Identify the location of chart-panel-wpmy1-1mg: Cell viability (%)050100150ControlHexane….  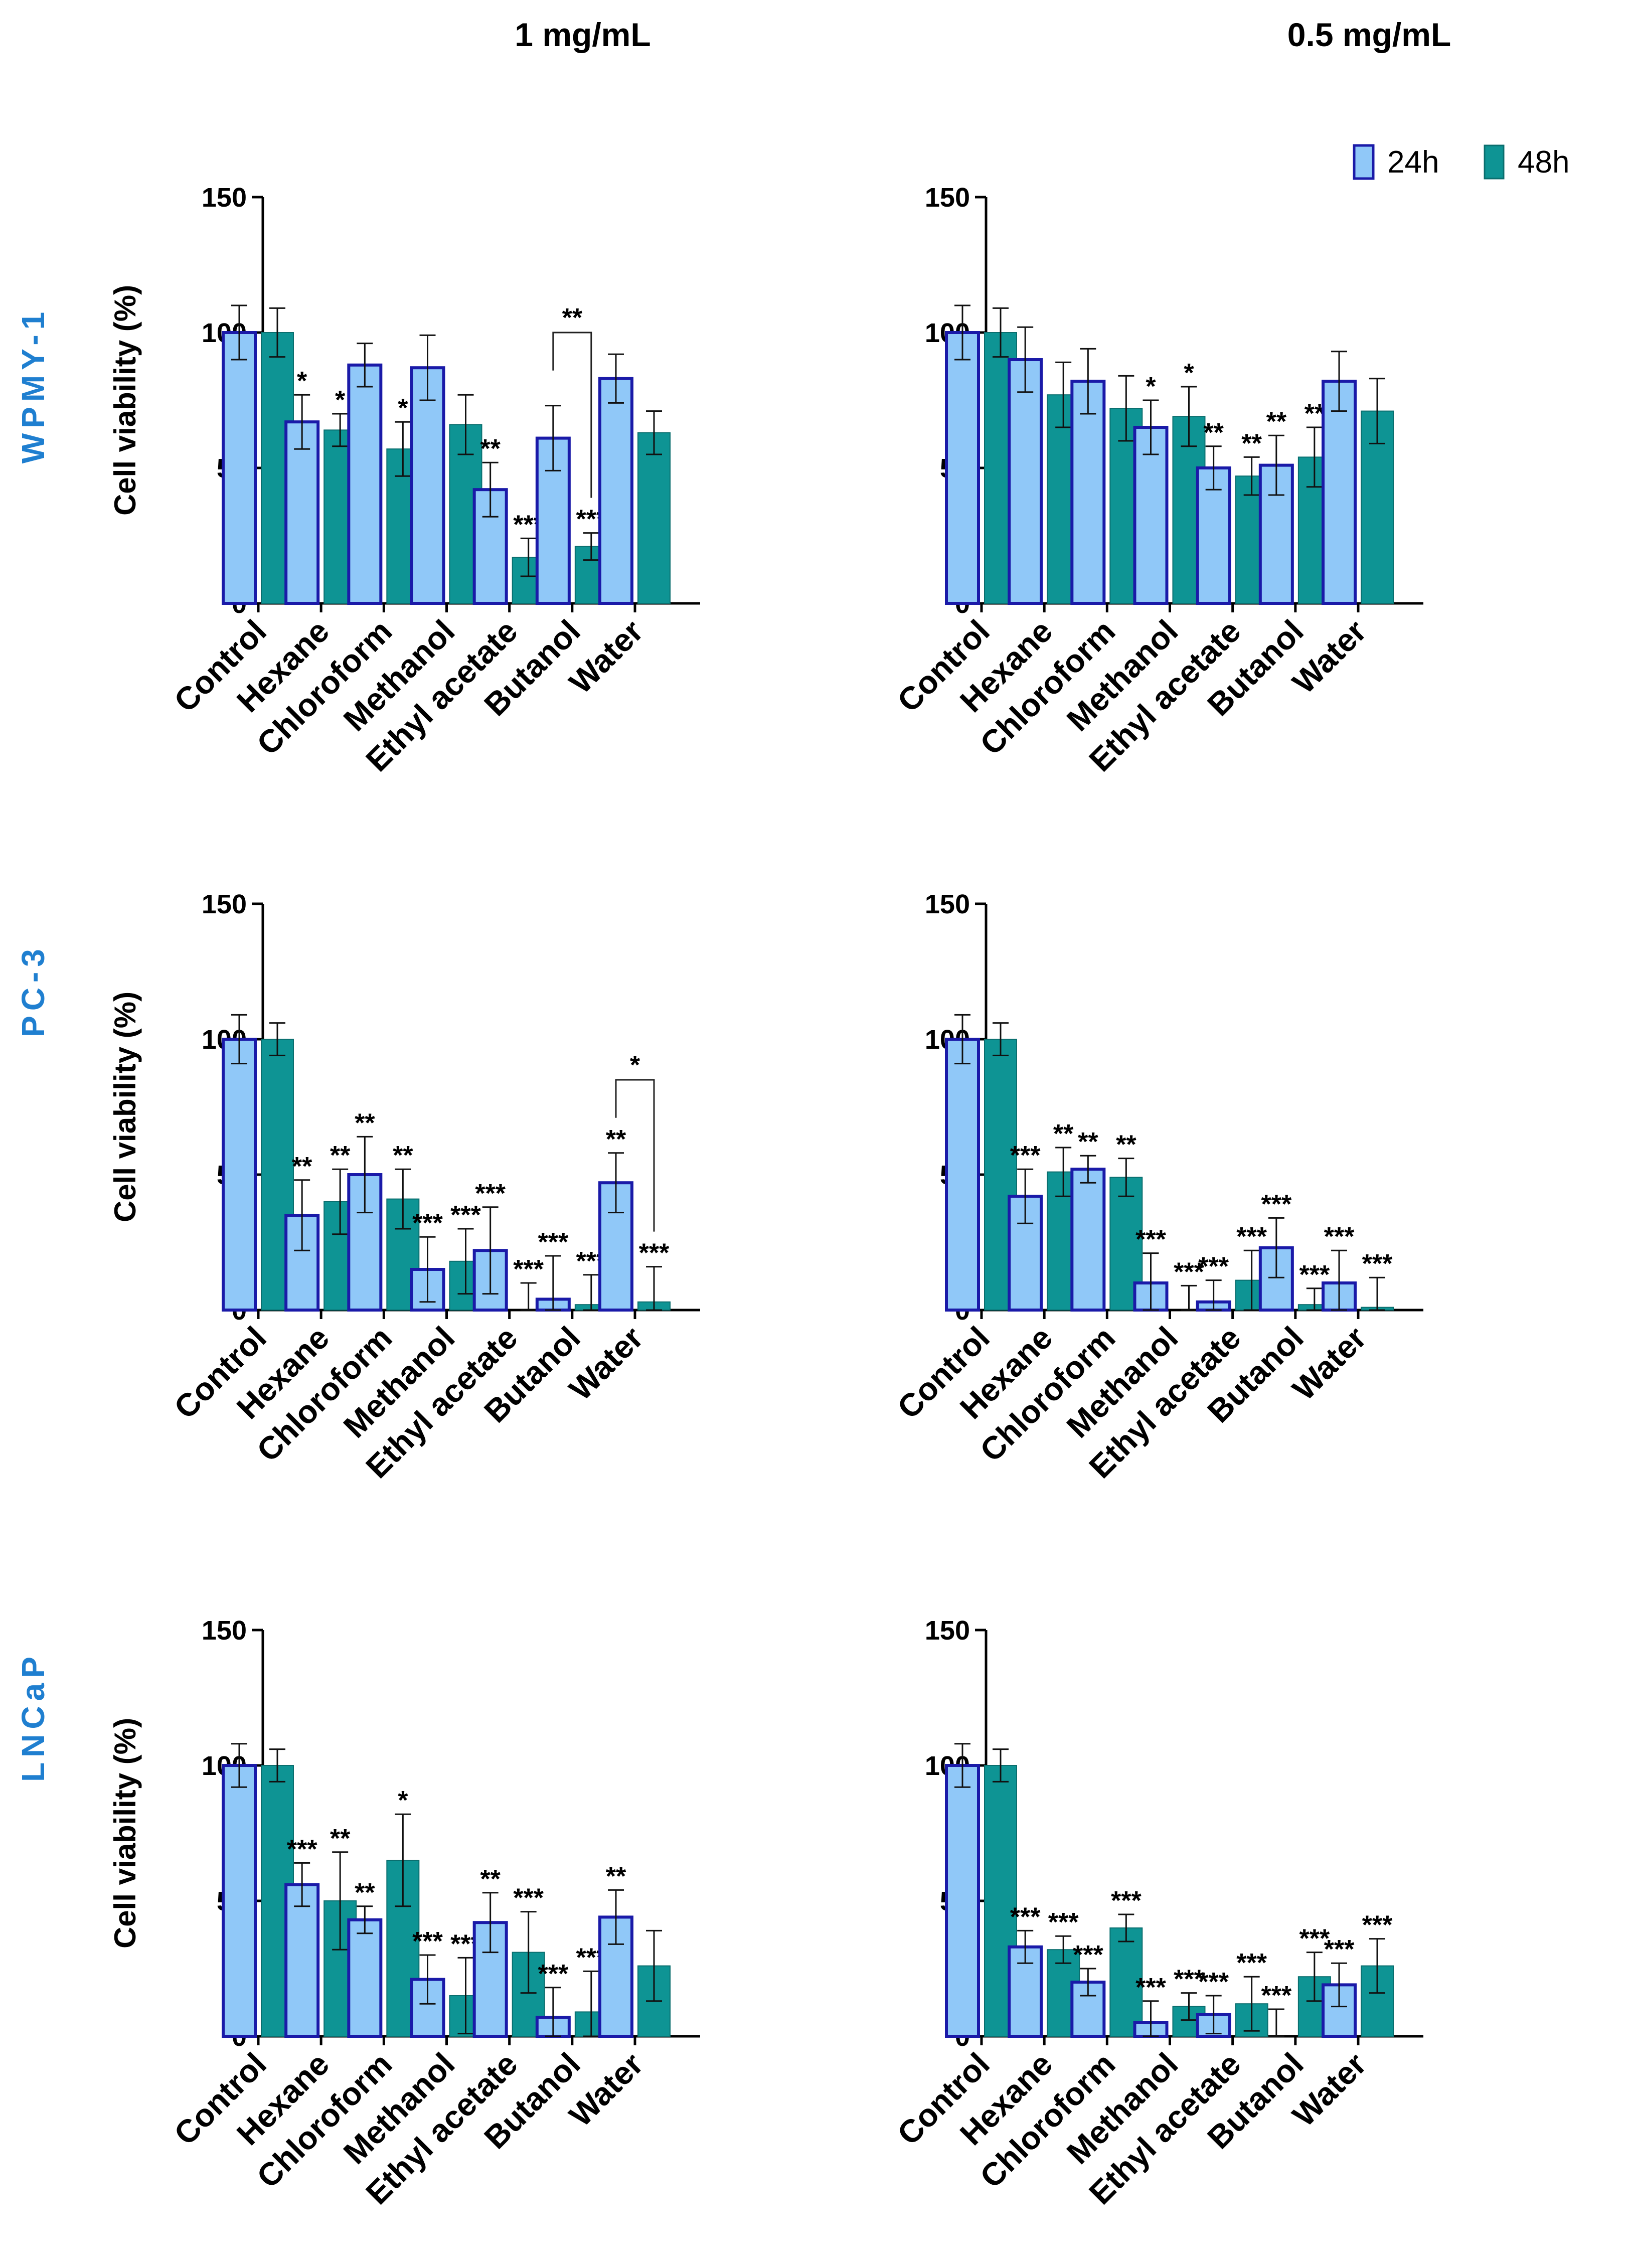
(404, 480).